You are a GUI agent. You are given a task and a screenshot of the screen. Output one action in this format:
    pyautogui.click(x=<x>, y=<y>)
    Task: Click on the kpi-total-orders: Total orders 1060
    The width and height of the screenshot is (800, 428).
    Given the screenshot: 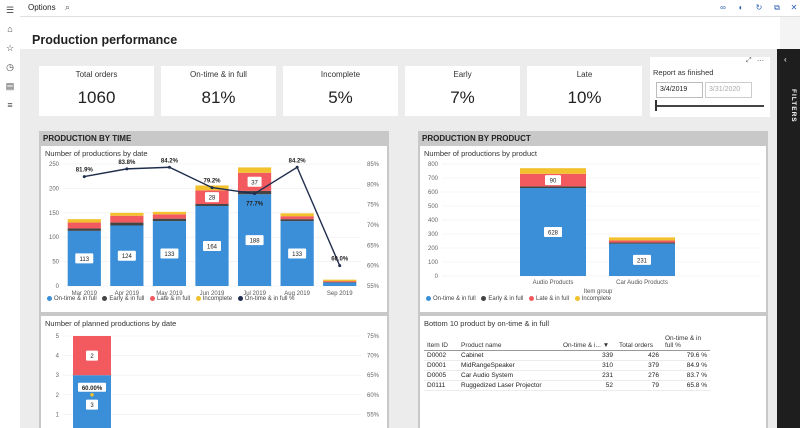 What is the action you would take?
    pyautogui.click(x=96, y=91)
    